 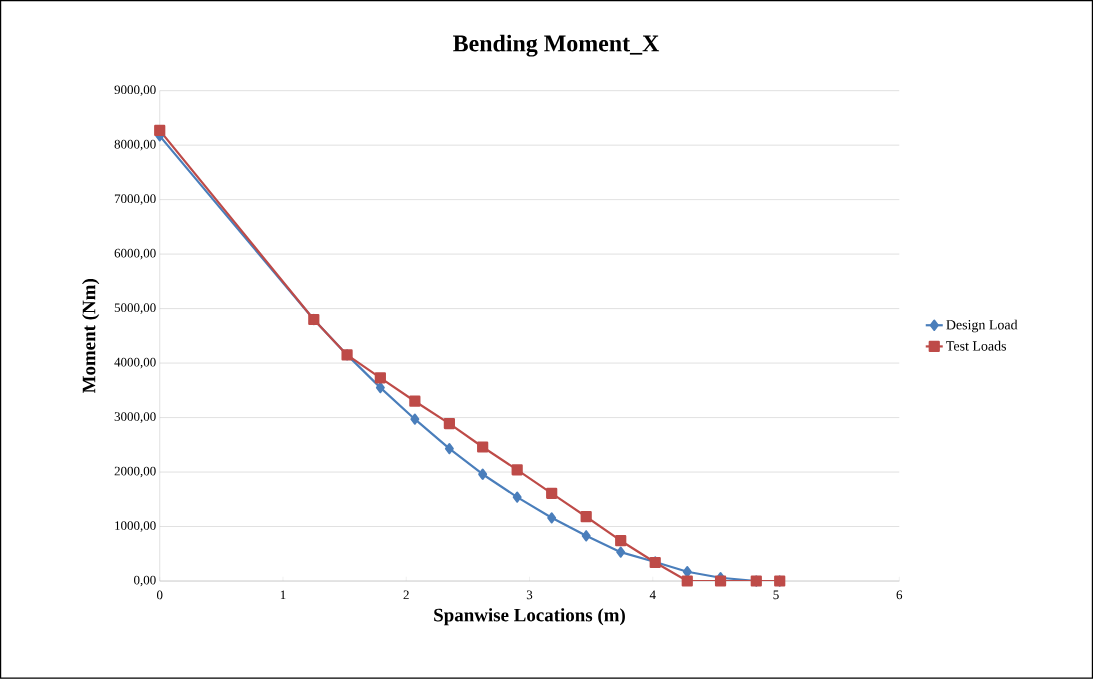 I want to click on y-tick-label: 3000,00, so click(x=135, y=418).